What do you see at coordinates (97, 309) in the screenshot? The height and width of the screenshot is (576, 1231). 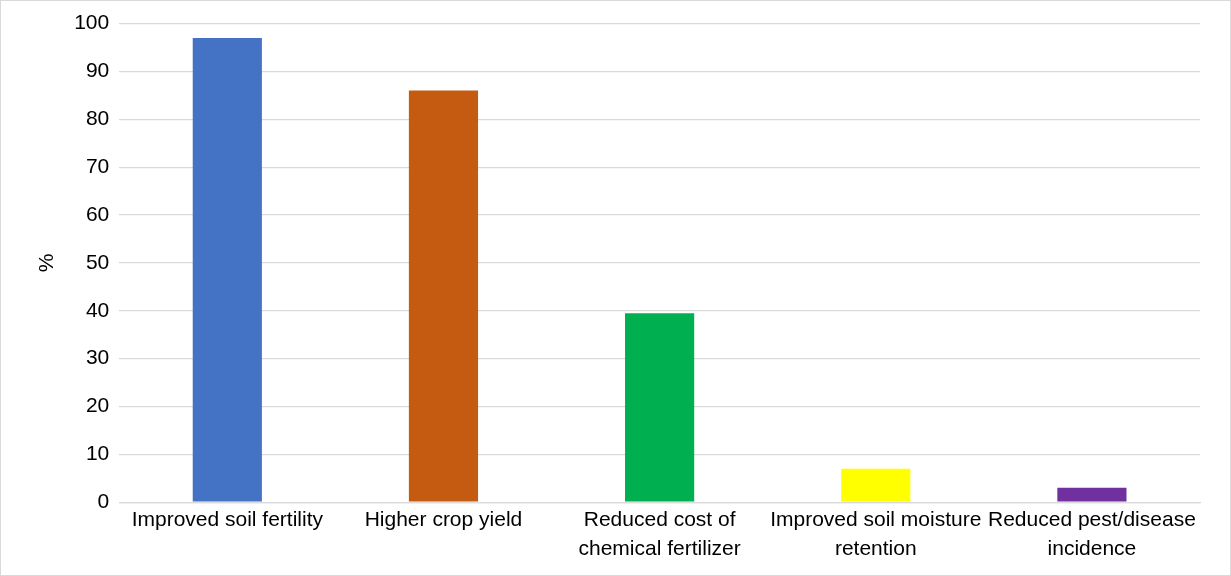 I see `y-tick-label: 40` at bounding box center [97, 309].